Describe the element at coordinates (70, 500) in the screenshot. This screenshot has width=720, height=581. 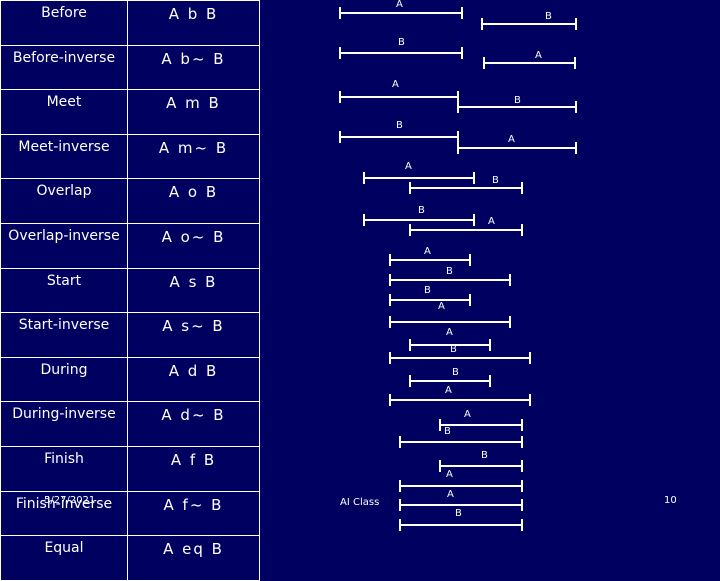
I see `footer-date: 5/27/2021` at that location.